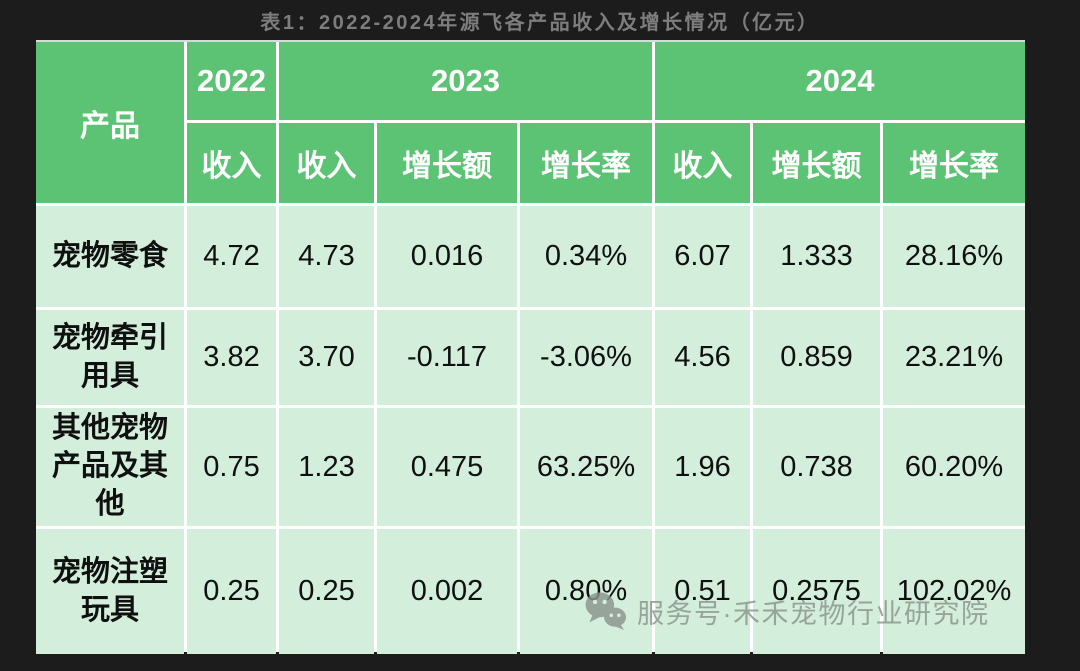 The width and height of the screenshot is (1080, 671). Describe the element at coordinates (447, 163) in the screenshot. I see `col-header-2023-growth-amt: 增长额` at that location.